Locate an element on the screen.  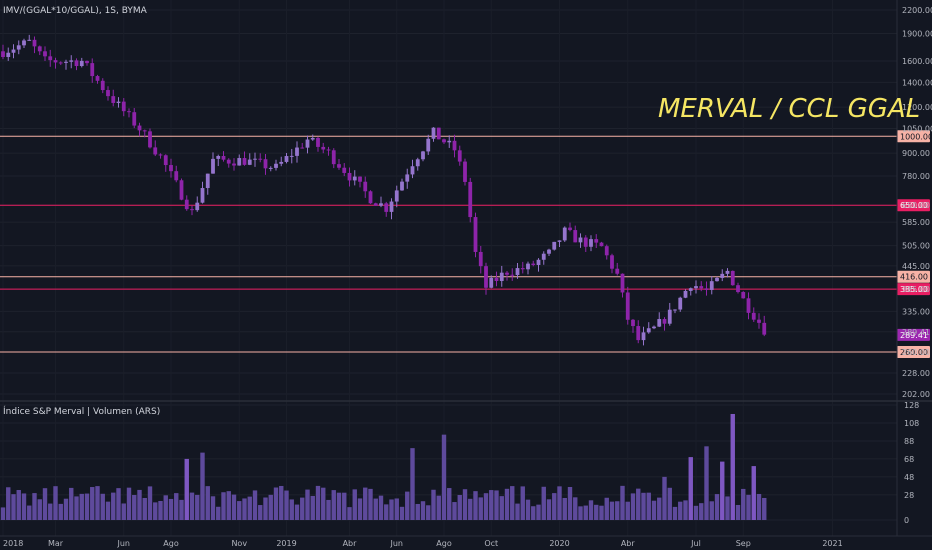
level-line: 260.00 is located at coordinates (465, 351).